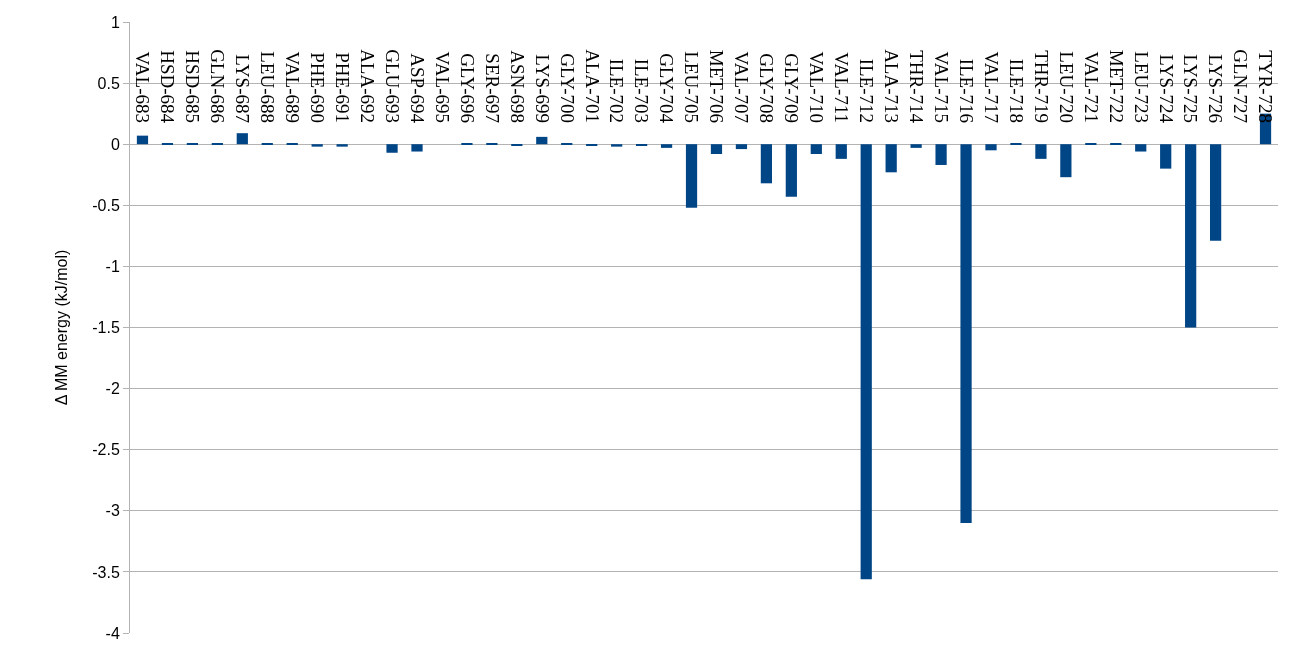 The height and width of the screenshot is (653, 1292). I want to click on y-tick-label: 0.5, so click(108, 83).